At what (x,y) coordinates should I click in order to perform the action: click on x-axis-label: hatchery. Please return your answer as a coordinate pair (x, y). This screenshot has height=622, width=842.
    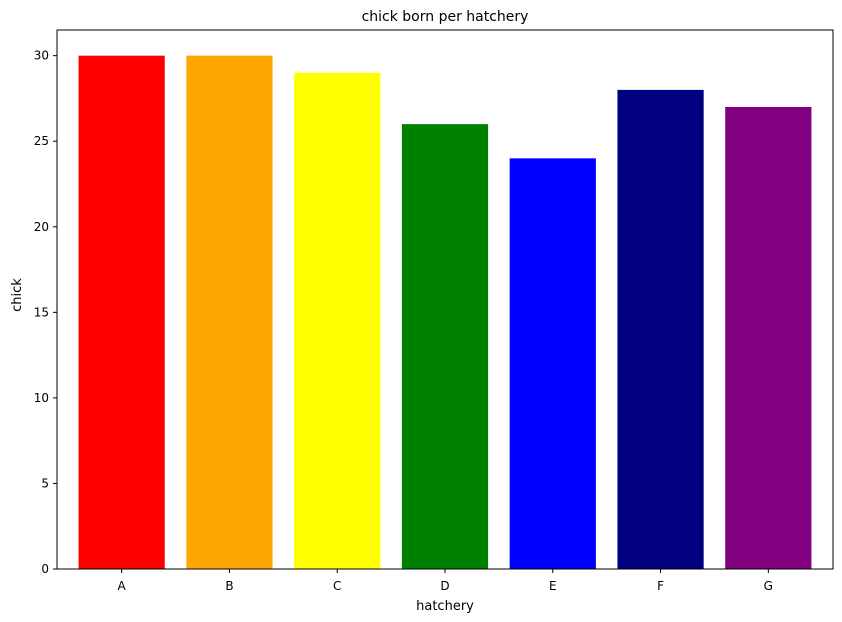
    Looking at the image, I should click on (445, 606).